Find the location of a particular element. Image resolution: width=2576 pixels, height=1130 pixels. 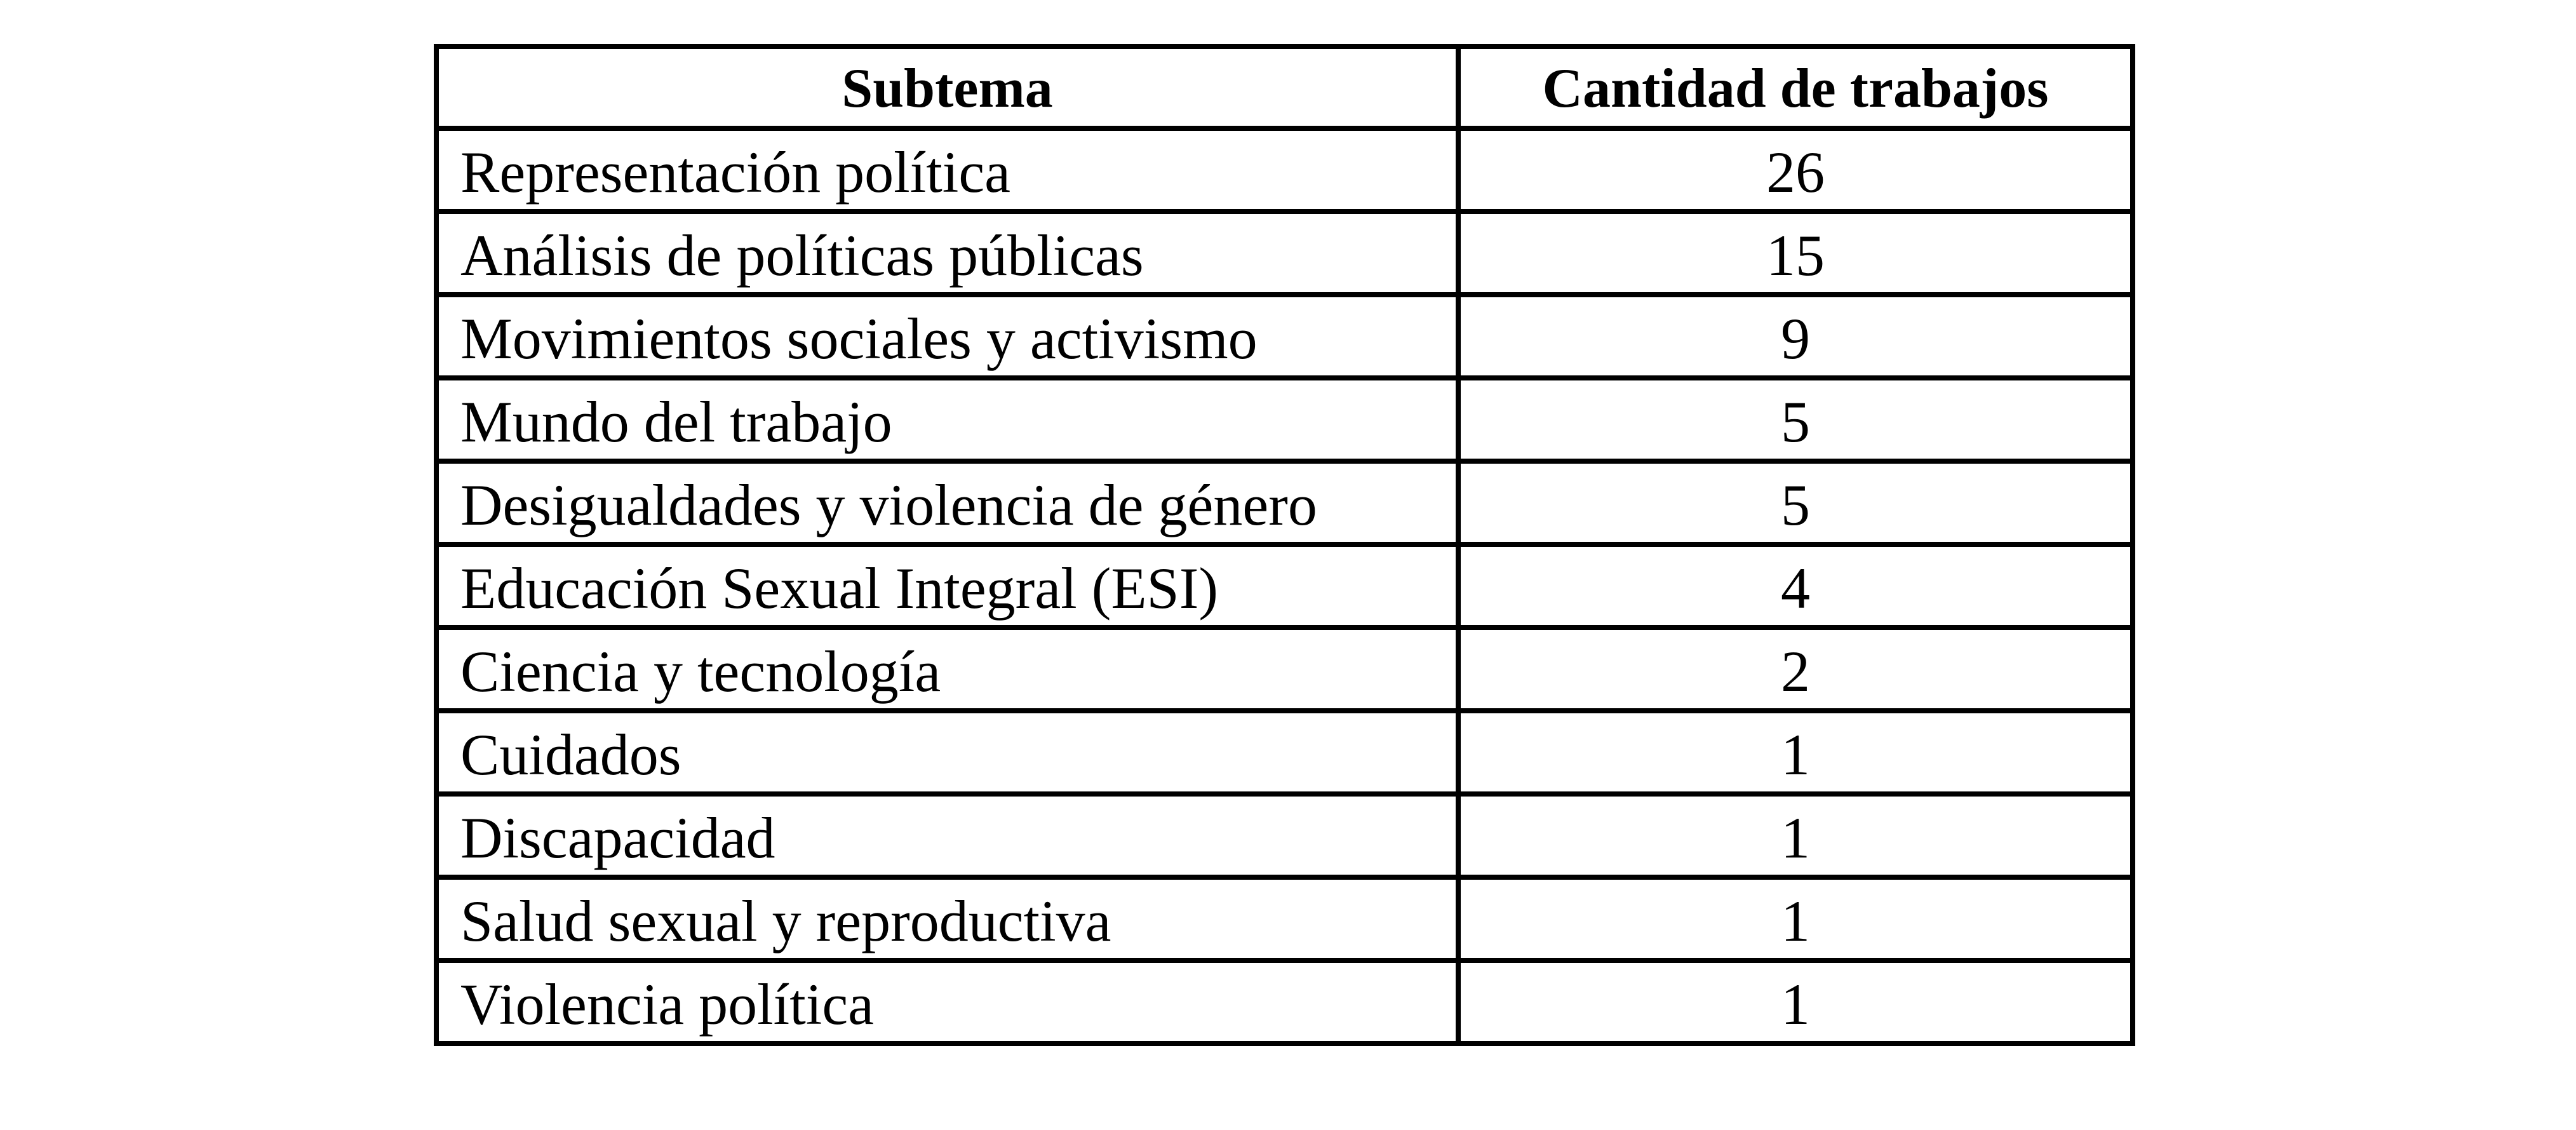

table-row: Análisis de políticas públicas 15 is located at coordinates (1284, 253).